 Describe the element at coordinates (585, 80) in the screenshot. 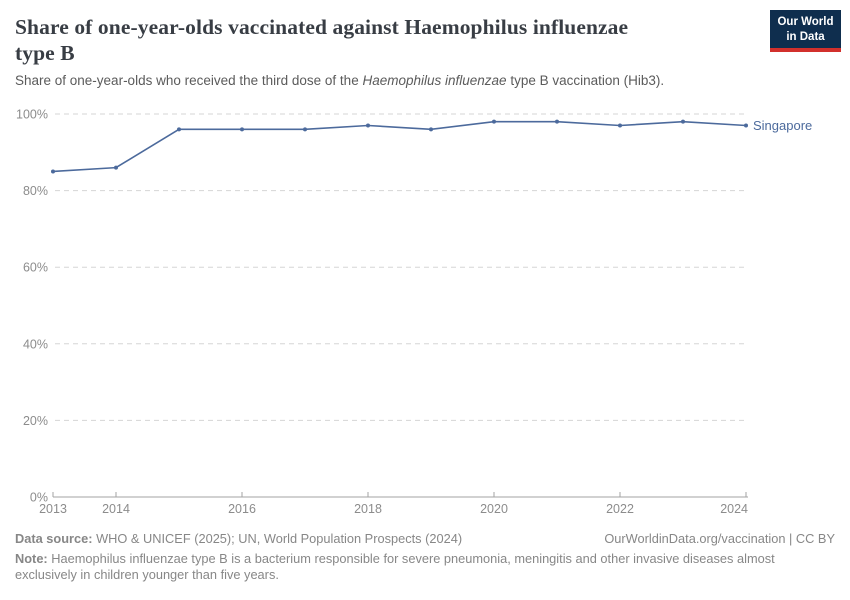

I see `subtitle-suffix: type B vaccination (Hib3).` at that location.